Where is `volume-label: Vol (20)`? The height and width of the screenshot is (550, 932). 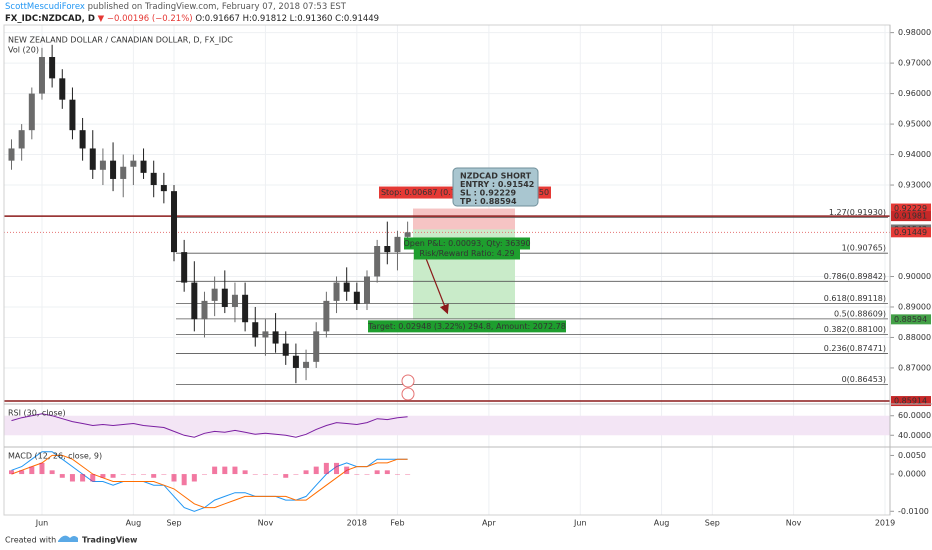
volume-label: Vol (20) is located at coordinates (23, 50).